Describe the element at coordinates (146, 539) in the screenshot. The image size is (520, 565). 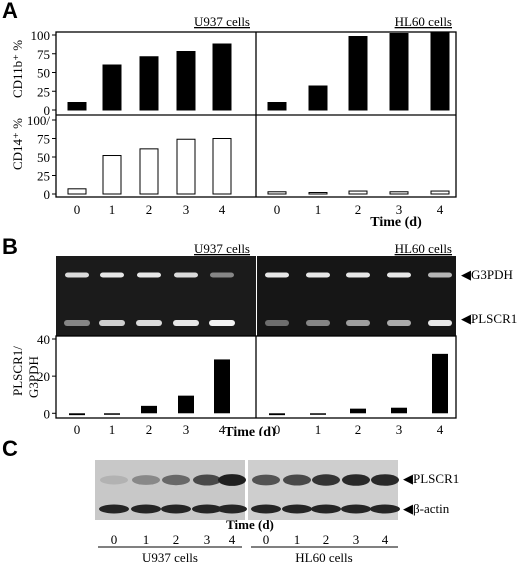
I see `lane-label-u937-1: 1` at that location.